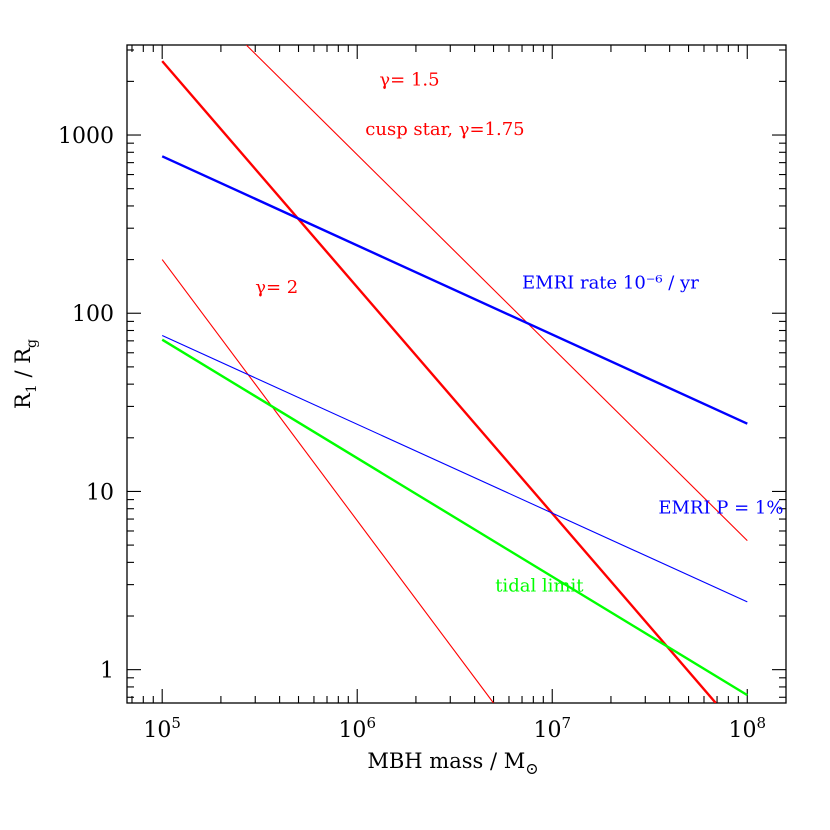 The width and height of the screenshot is (830, 830). Describe the element at coordinates (162, 728) in the screenshot. I see `x-tick-label: 10⁵` at that location.